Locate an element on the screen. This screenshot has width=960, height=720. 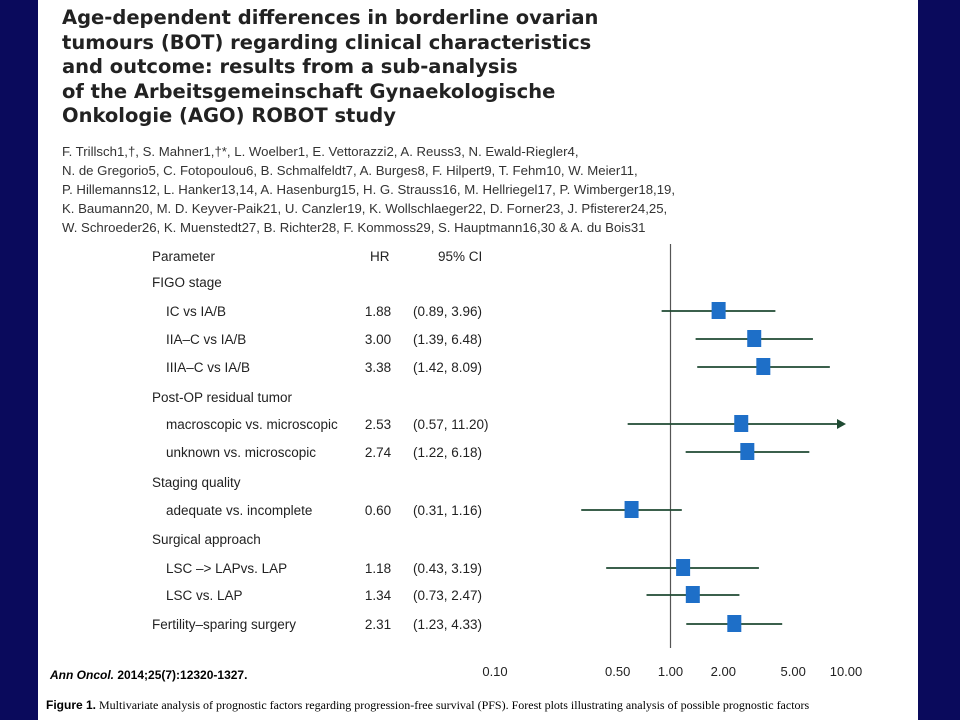
row-hr-value: 3.38 is located at coordinates (378, 367).